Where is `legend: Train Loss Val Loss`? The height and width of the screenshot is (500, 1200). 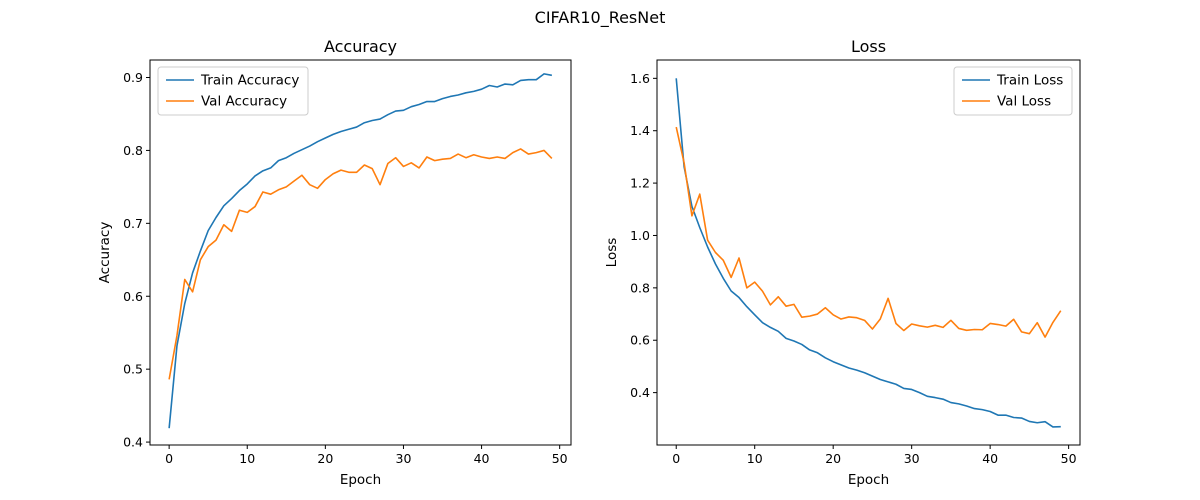
legend: Train Loss Val Loss is located at coordinates (1013, 91).